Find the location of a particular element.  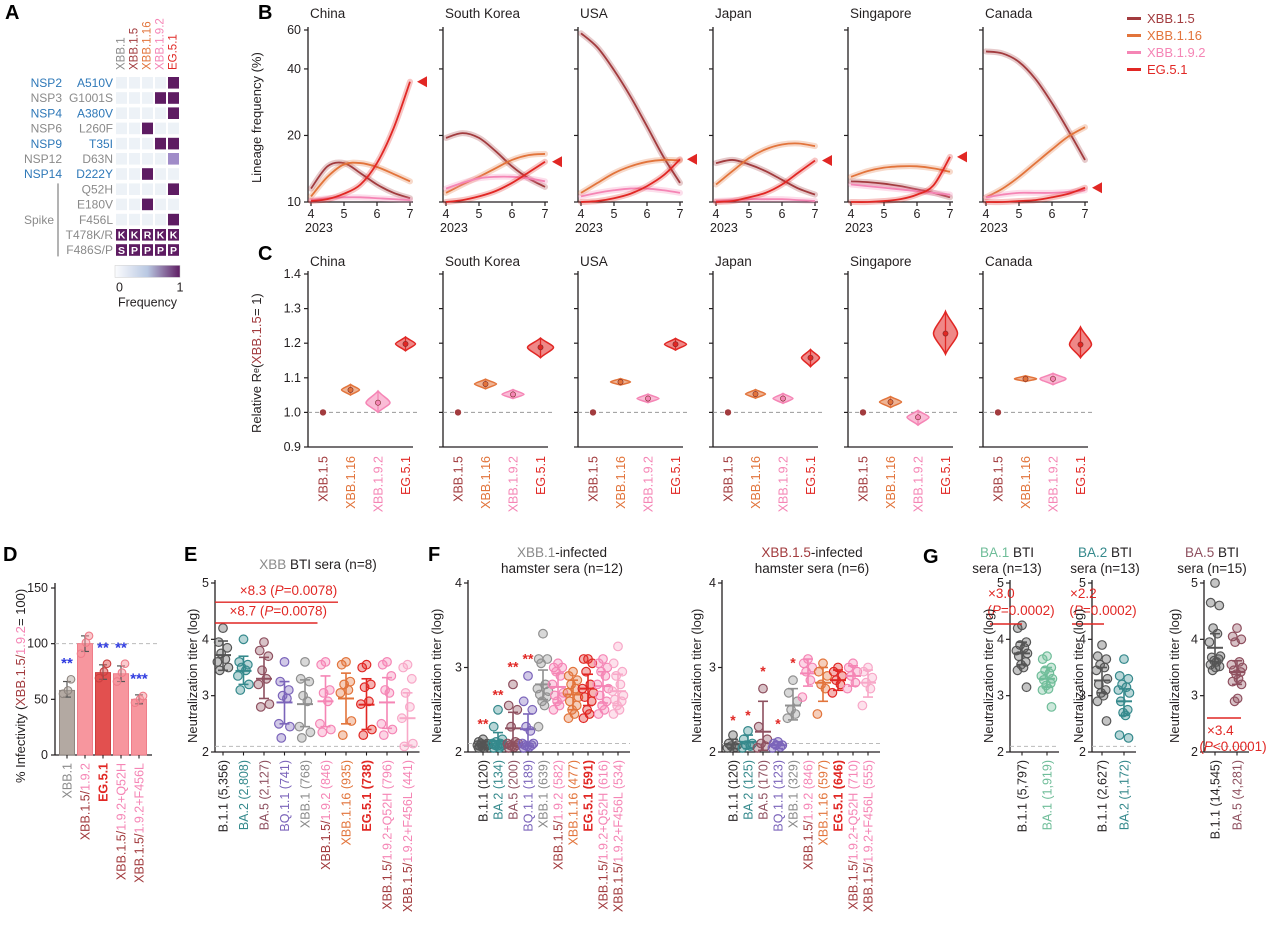

heatmap-gene-label: NSP4 is located at coordinates (47, 113).